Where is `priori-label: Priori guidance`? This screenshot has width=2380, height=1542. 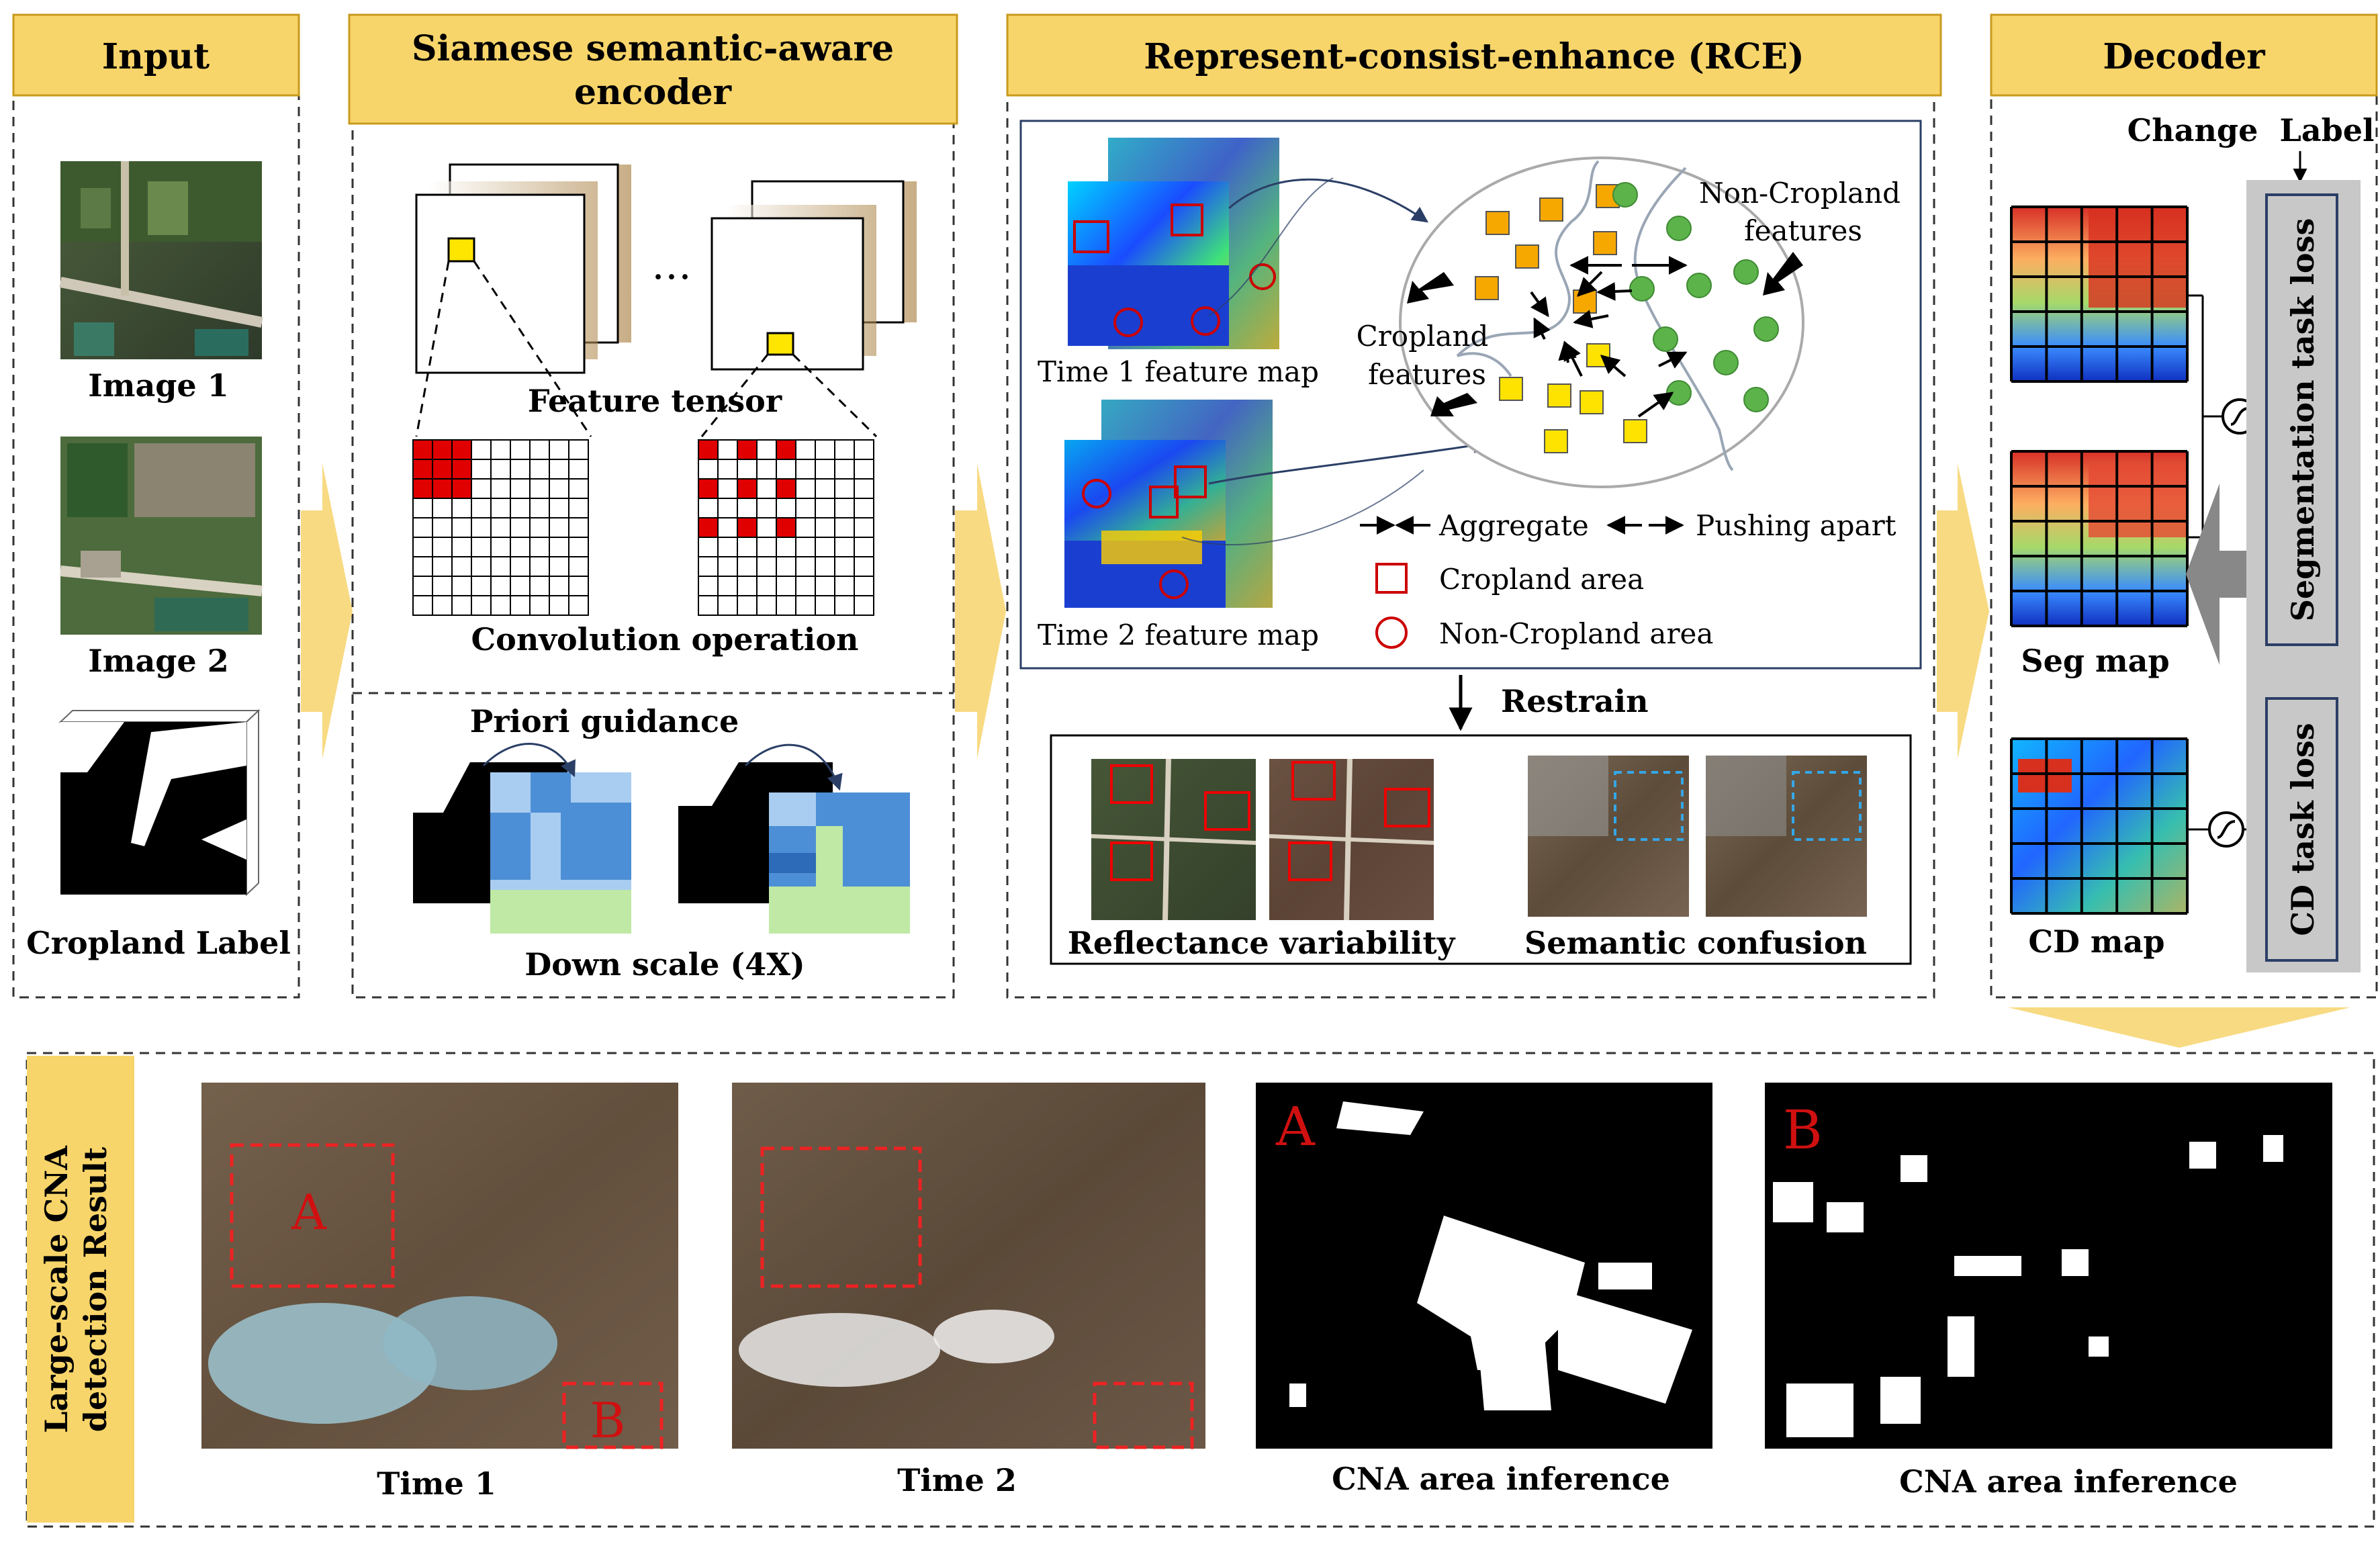
priori-label: Priori guidance is located at coordinates (604, 721).